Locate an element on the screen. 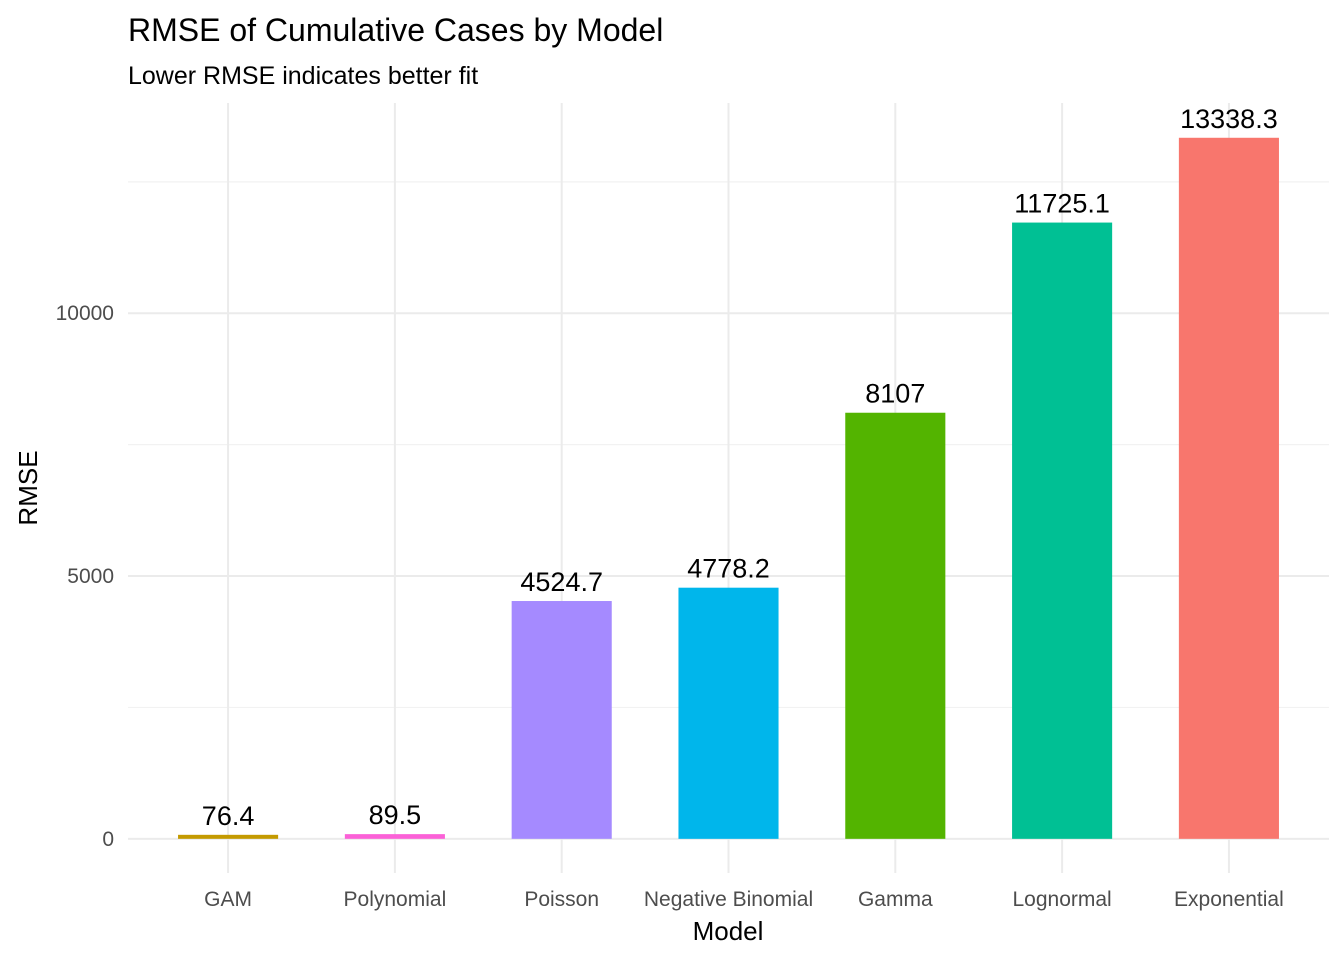  data-label: 11725.1 is located at coordinates (1062, 204).